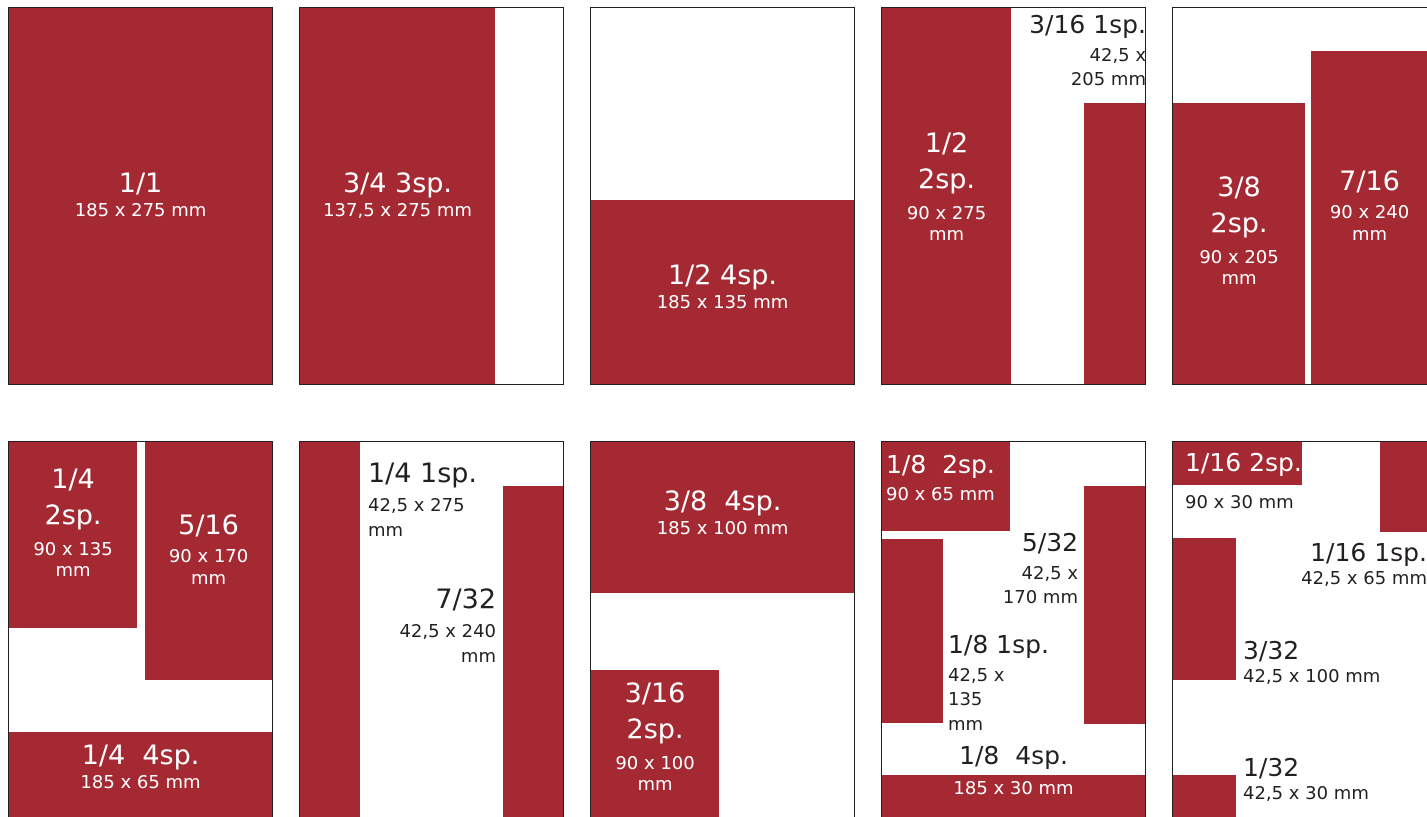 The width and height of the screenshot is (1427, 817). I want to click on ad-block-1-2-4sp, so click(722, 292).